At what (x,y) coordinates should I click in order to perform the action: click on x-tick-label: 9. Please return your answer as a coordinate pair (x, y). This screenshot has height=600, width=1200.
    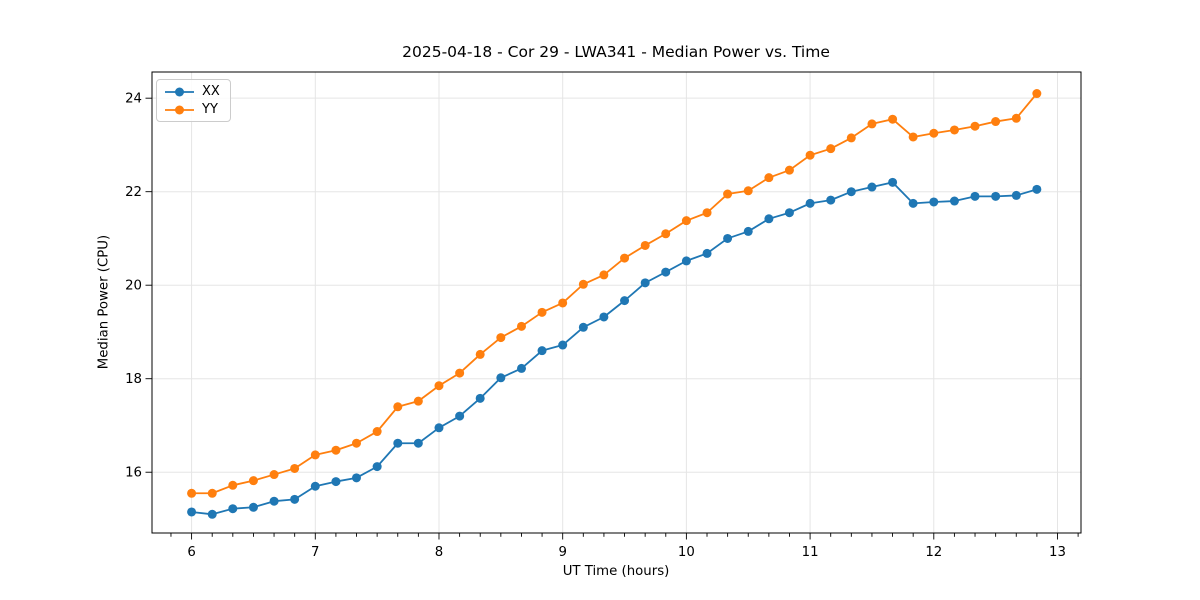
    Looking at the image, I should click on (562, 552).